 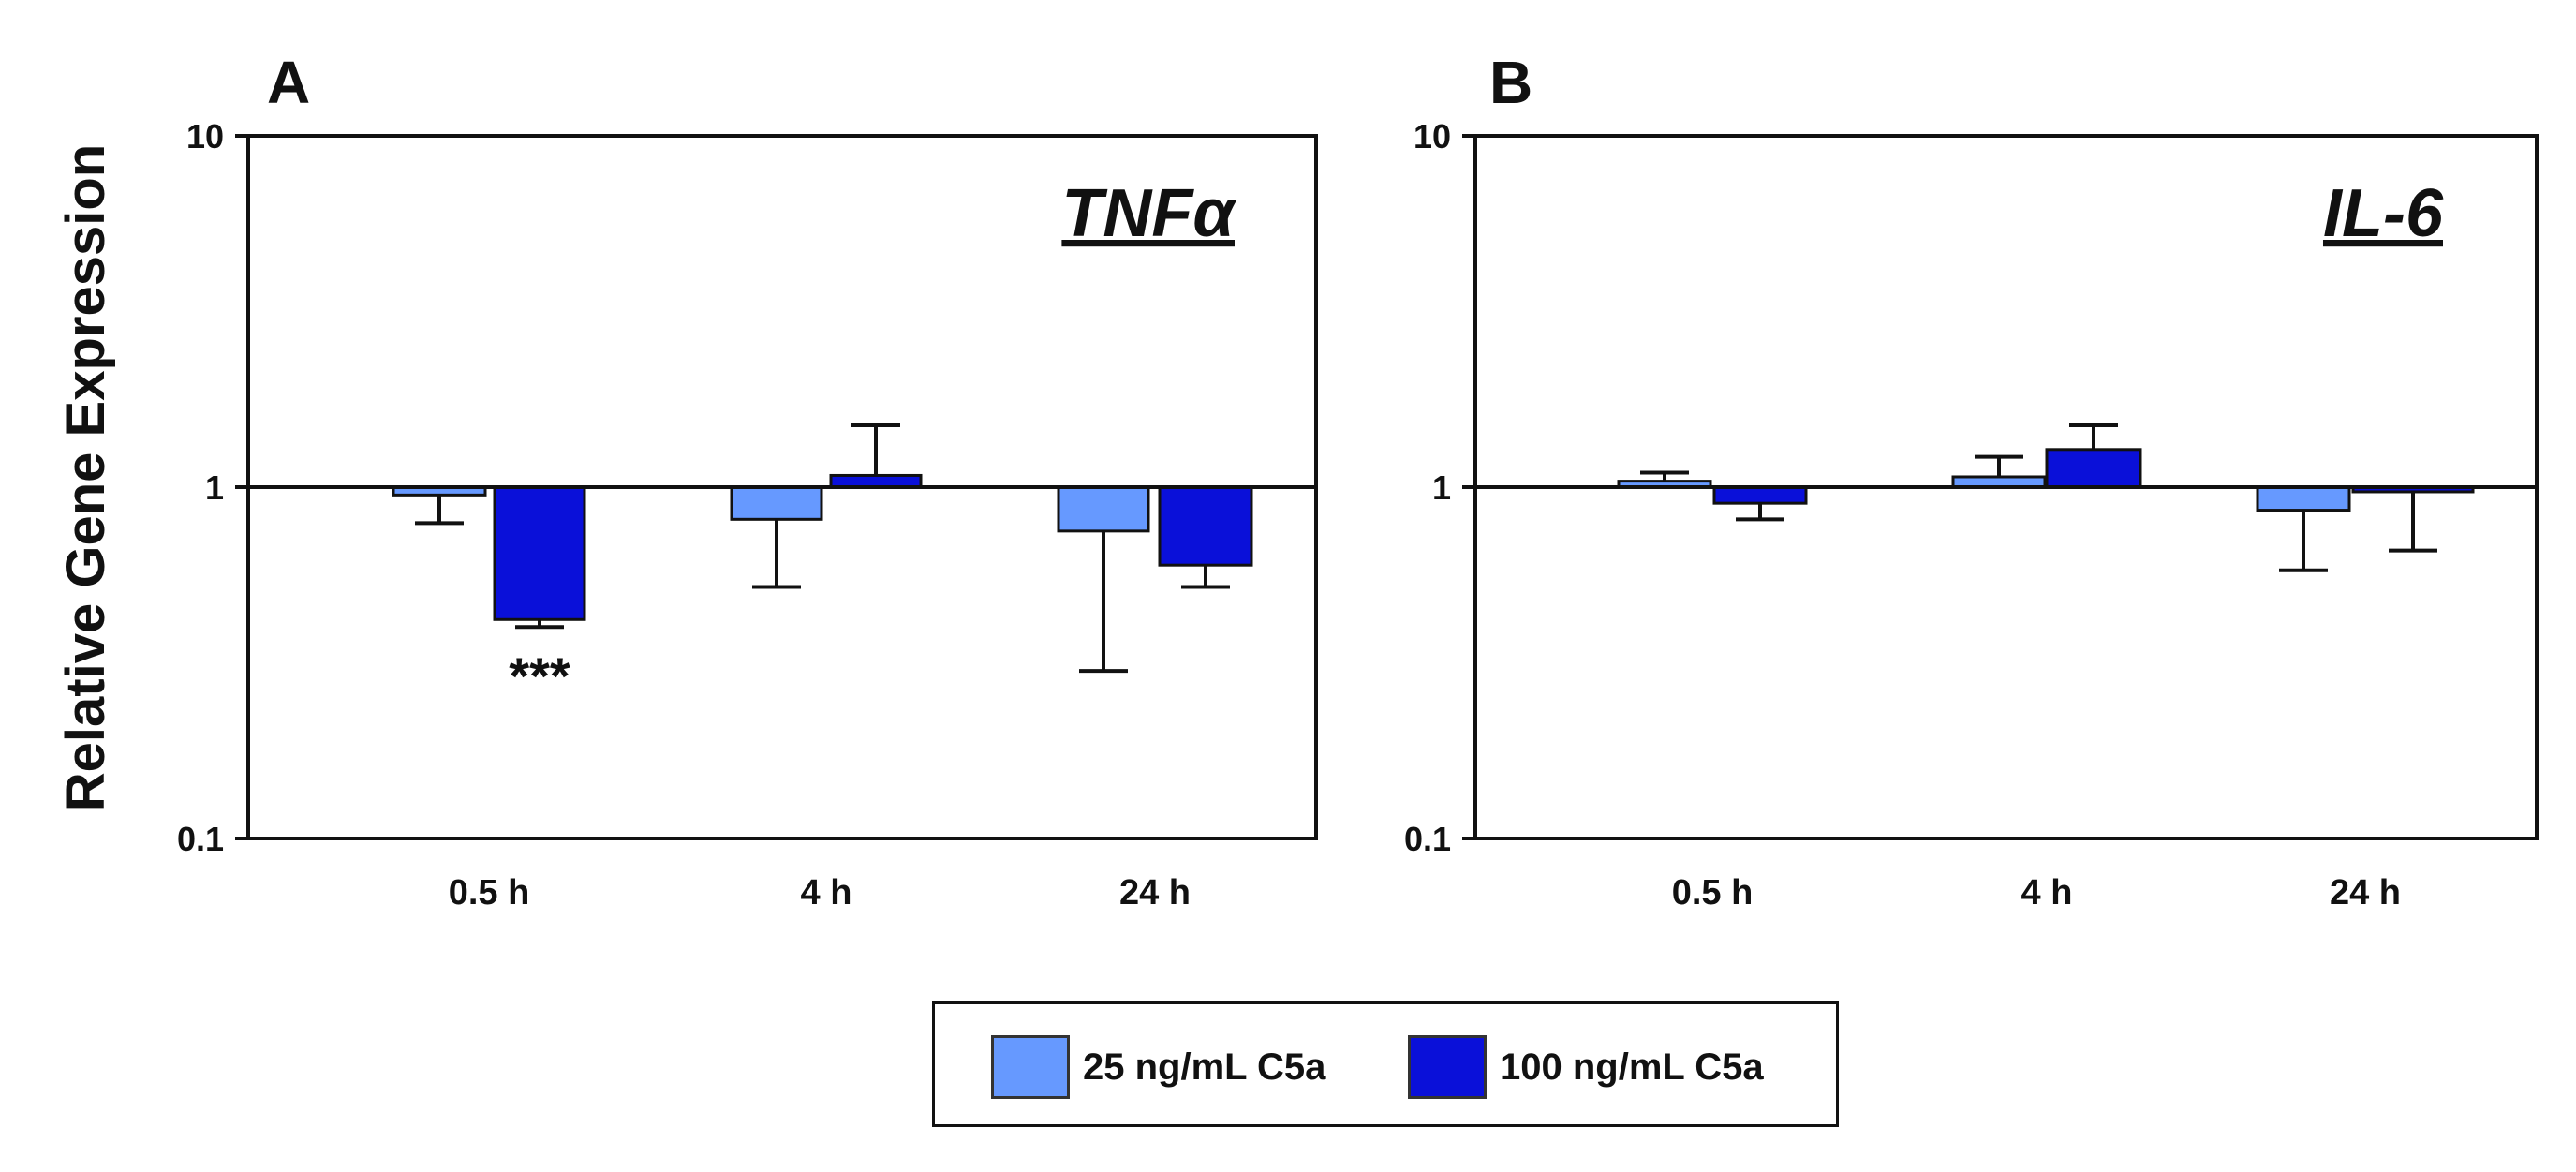 I want to click on legend-label-100: 100 ng/mL C5a, so click(x=1632, y=1067).